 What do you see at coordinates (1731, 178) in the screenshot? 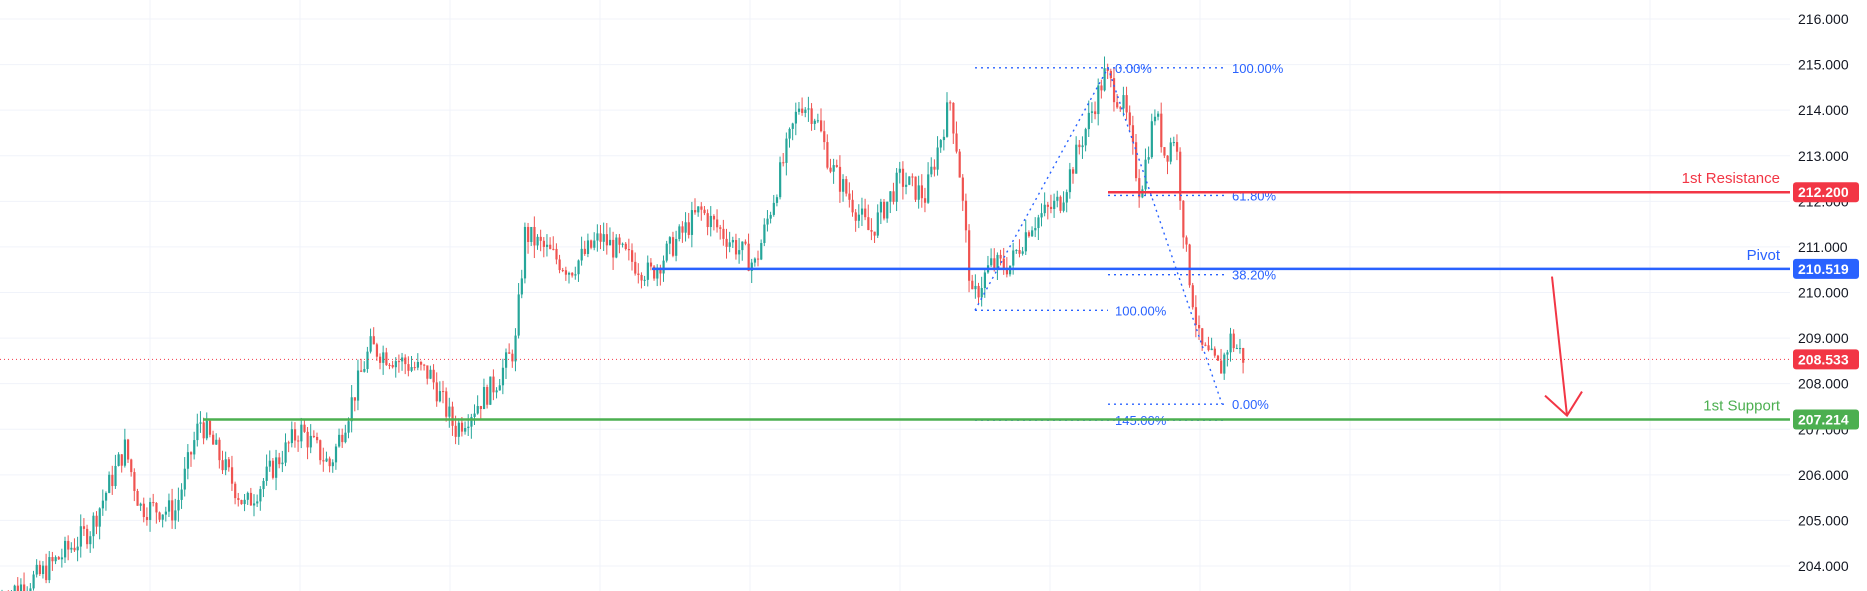
I see `level-label: 1st Resistance` at bounding box center [1731, 178].